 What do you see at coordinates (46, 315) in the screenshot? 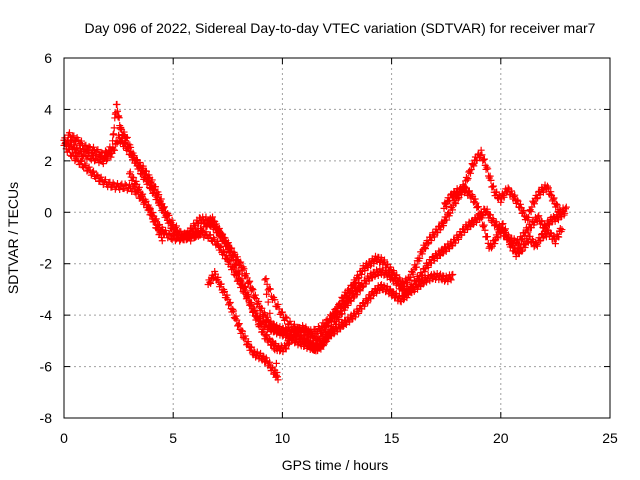
I see `y-tick-label: -4` at bounding box center [46, 315].